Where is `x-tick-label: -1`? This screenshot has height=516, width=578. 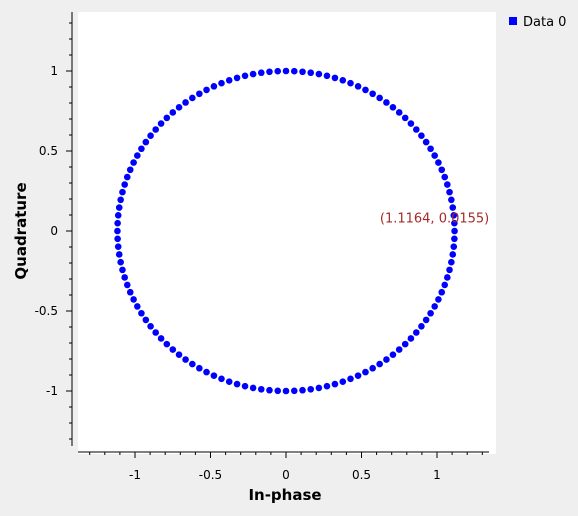 x-tick-label: -1 is located at coordinates (135, 475).